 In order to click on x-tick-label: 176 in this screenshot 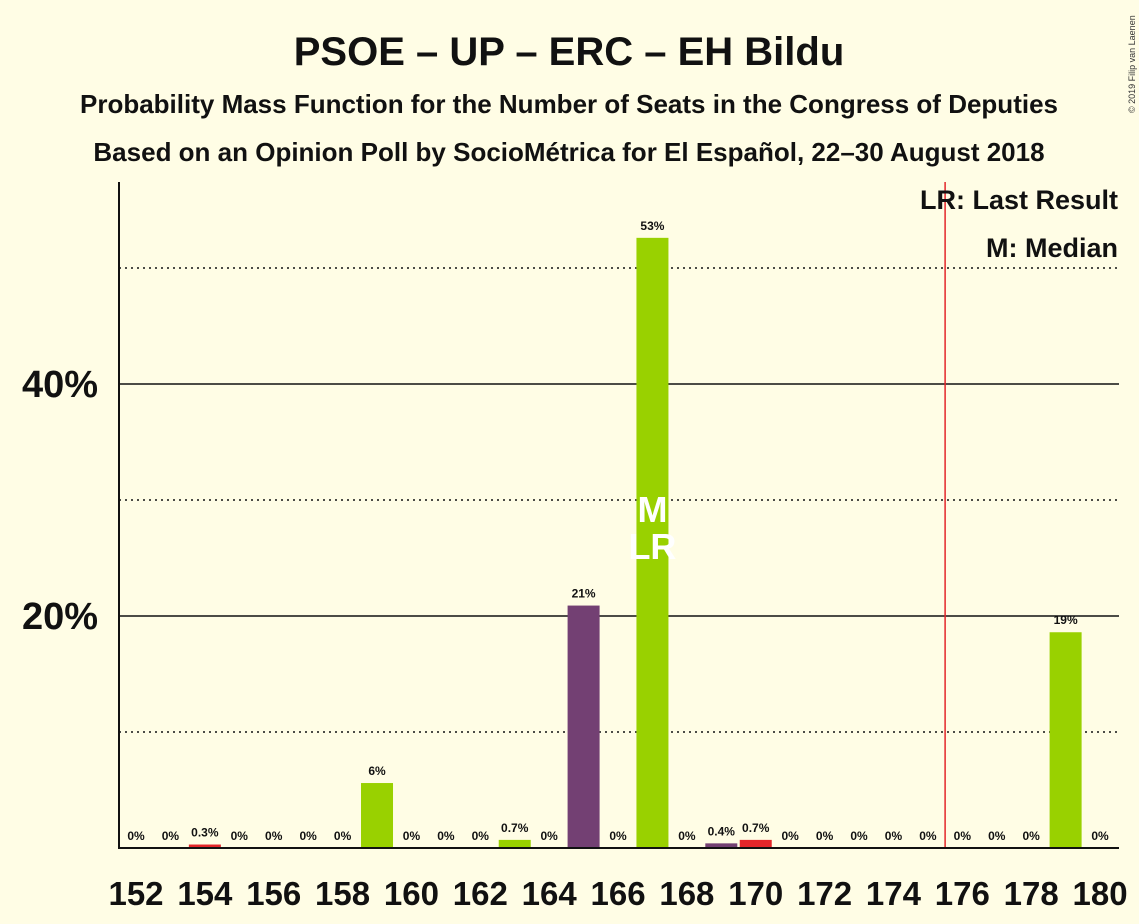, I will do `click(962, 893)`.